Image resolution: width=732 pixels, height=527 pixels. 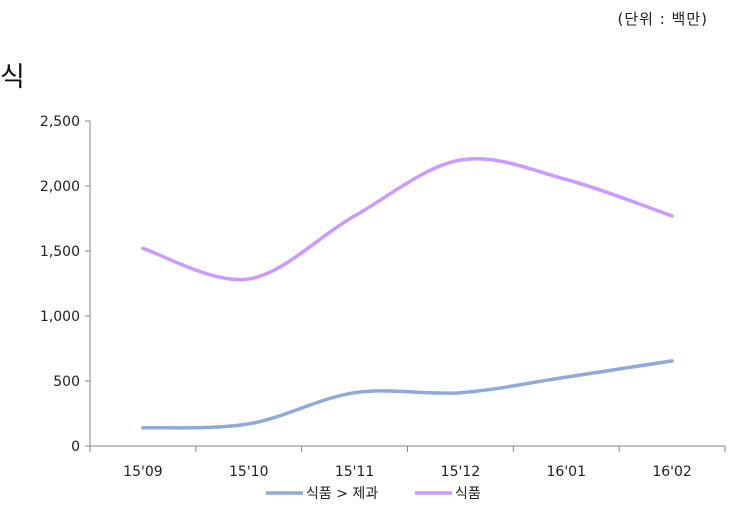 I want to click on y-tick-label: 1,000, so click(x=60, y=317).